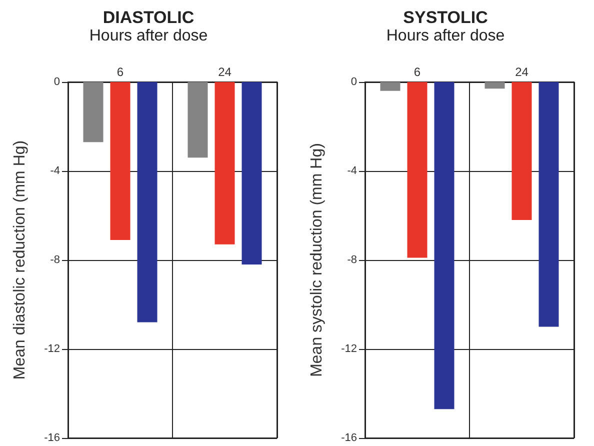  Describe the element at coordinates (20, 260) in the screenshot. I see `y-axis-title: Mean diastolic reduction (mm Hg)` at that location.